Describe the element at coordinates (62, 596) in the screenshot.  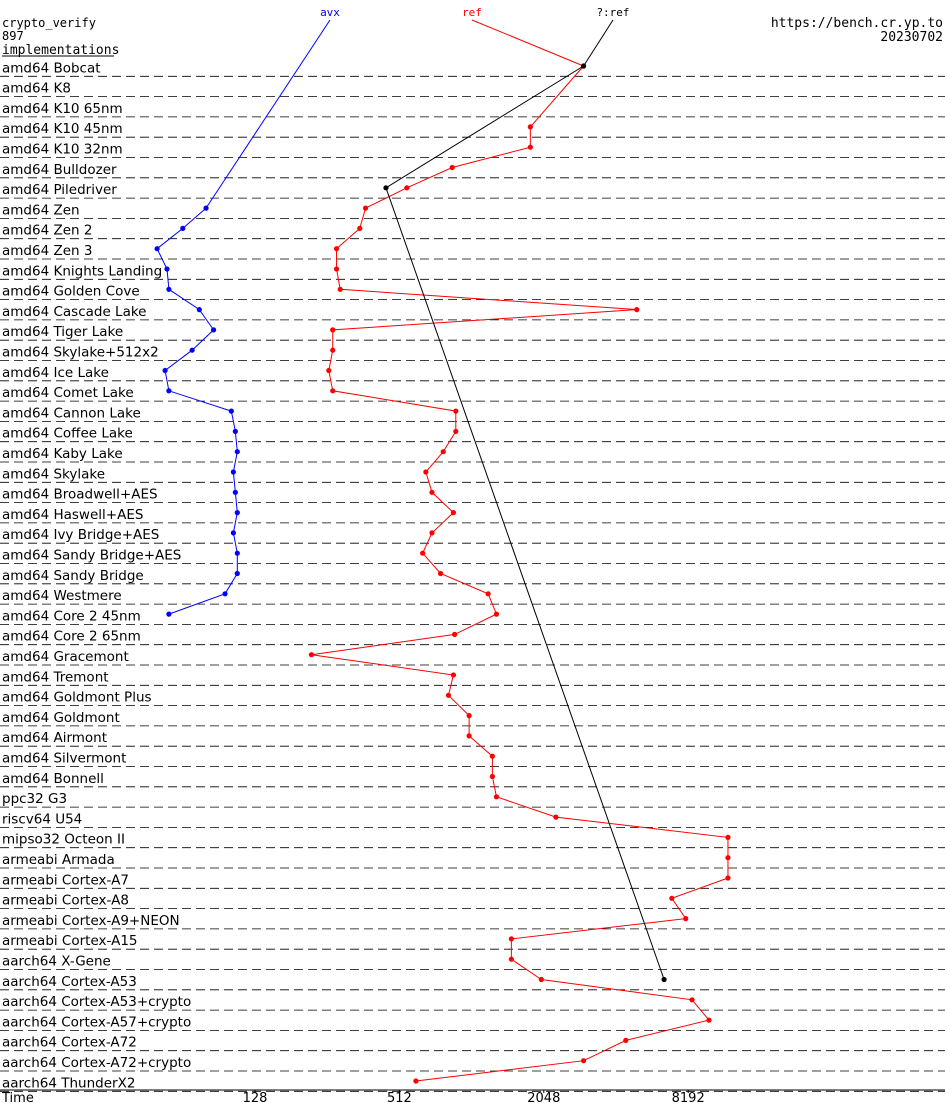
I see `row-label: amd64 Westmere` at that location.